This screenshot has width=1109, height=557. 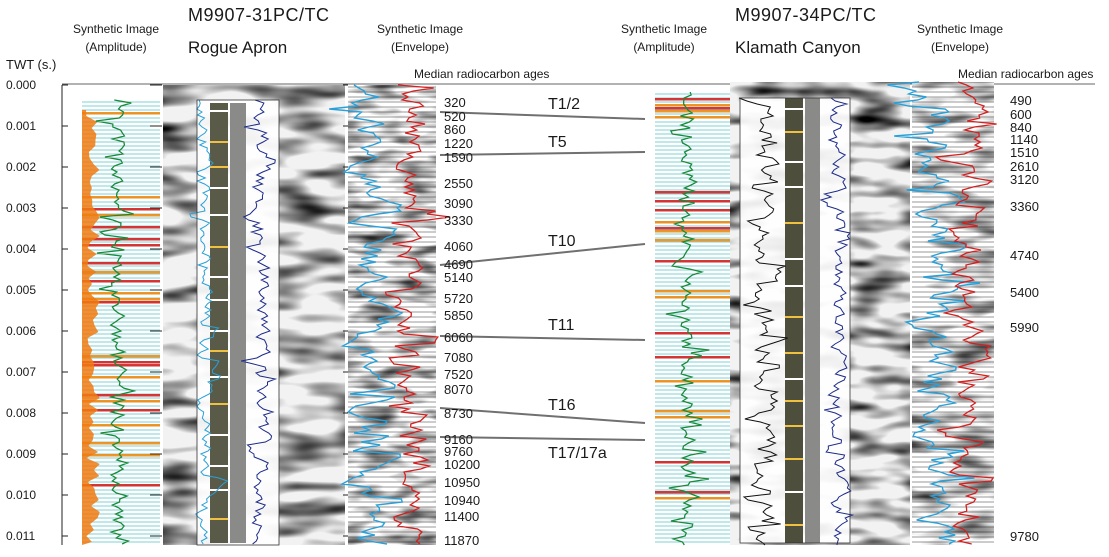 I want to click on left-amp-header: Synthetic Image (Amplitude), so click(x=116, y=38).